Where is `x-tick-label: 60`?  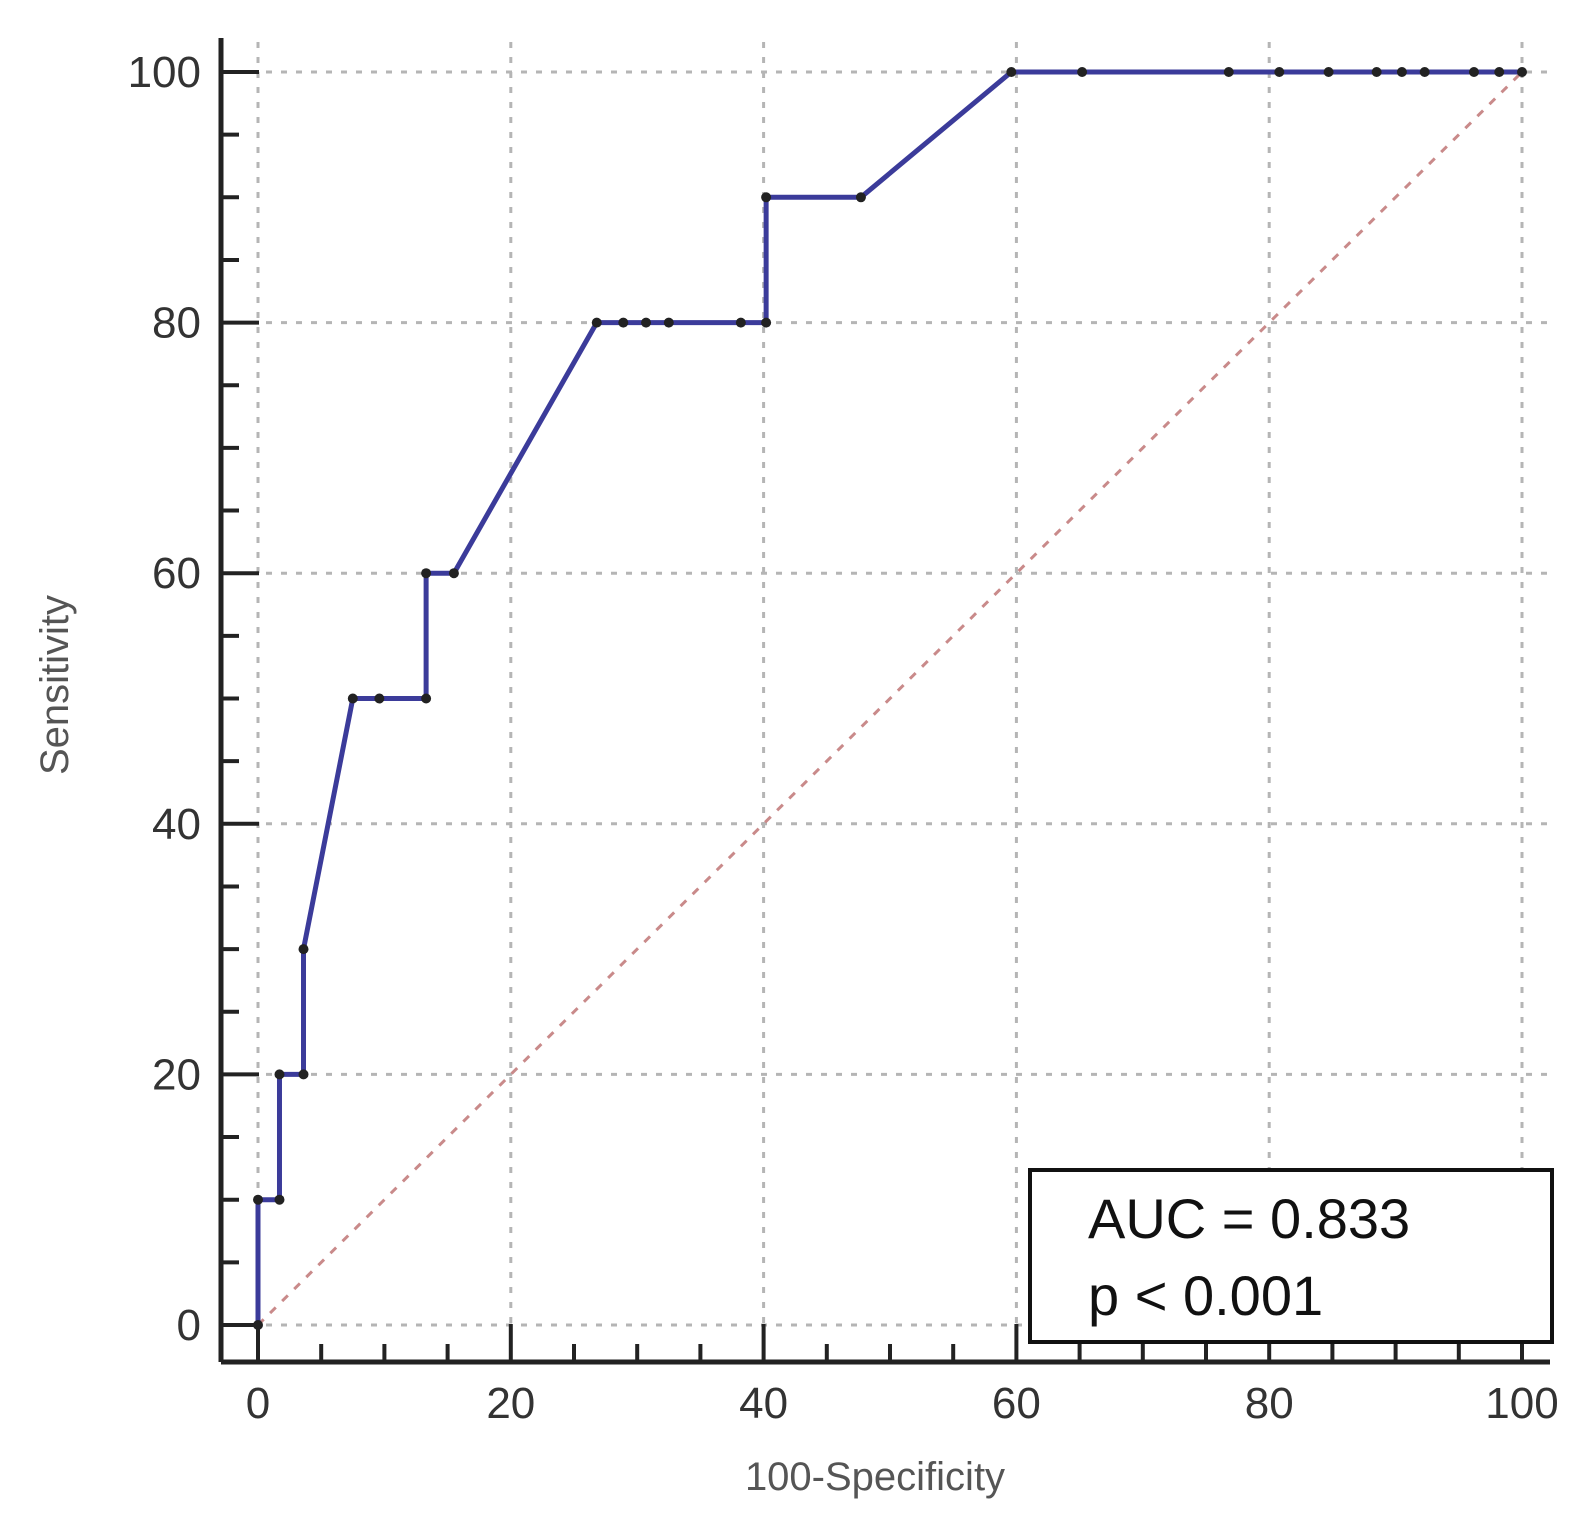
x-tick-label: 60 is located at coordinates (1016, 1403).